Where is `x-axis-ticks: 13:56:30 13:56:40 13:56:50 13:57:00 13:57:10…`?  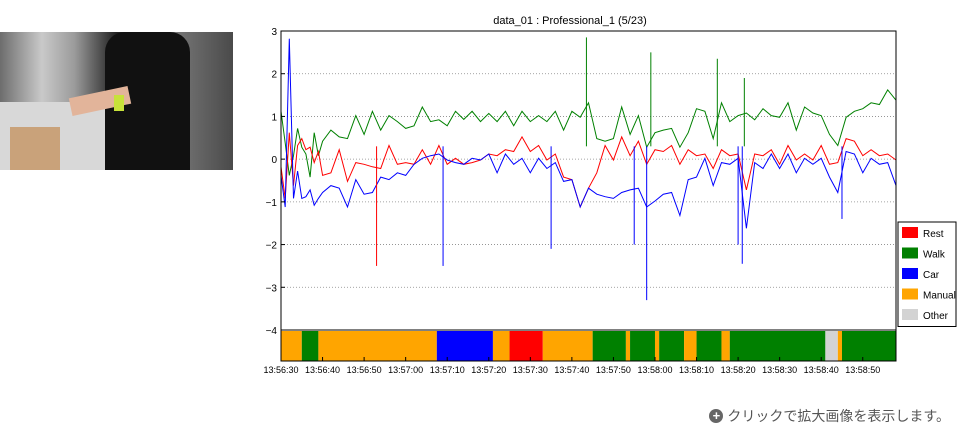
x-axis-ticks: 13:56:30 13:56:40 13:56:50 13:57:00 13:57:10… is located at coordinates (571, 366).